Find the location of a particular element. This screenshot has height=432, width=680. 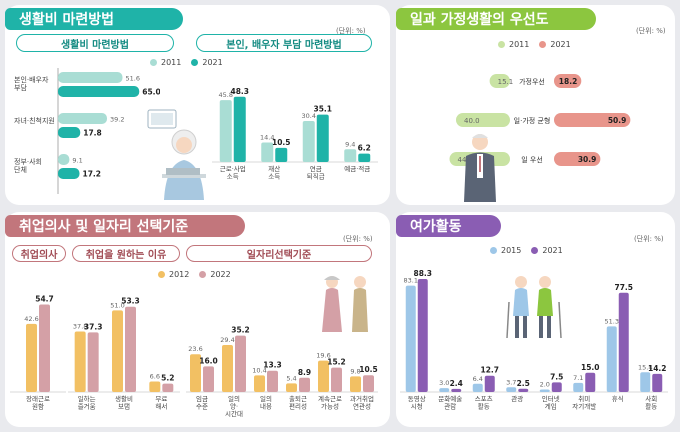

category-label: 취미 자기개발 is located at coordinates (584, 402).